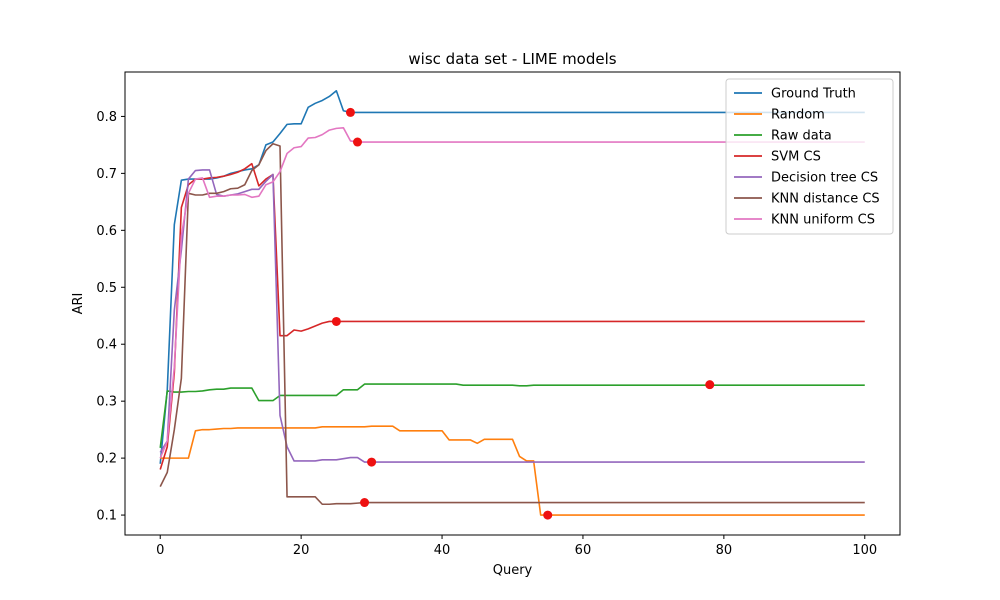 The image size is (1000, 600). What do you see at coordinates (864, 550) in the screenshot?
I see `x-tick-label: 100` at bounding box center [864, 550].